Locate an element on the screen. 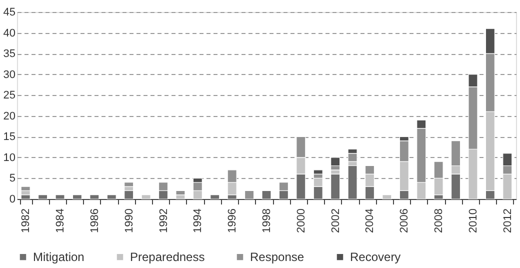 This screenshot has height=268, width=520. y-tick-label: 0 is located at coordinates (12, 200).